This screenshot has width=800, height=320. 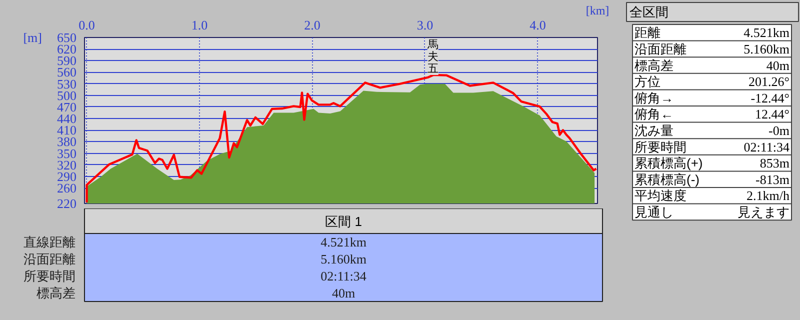 I want to click on text: 区間 1, so click(x=343, y=221).